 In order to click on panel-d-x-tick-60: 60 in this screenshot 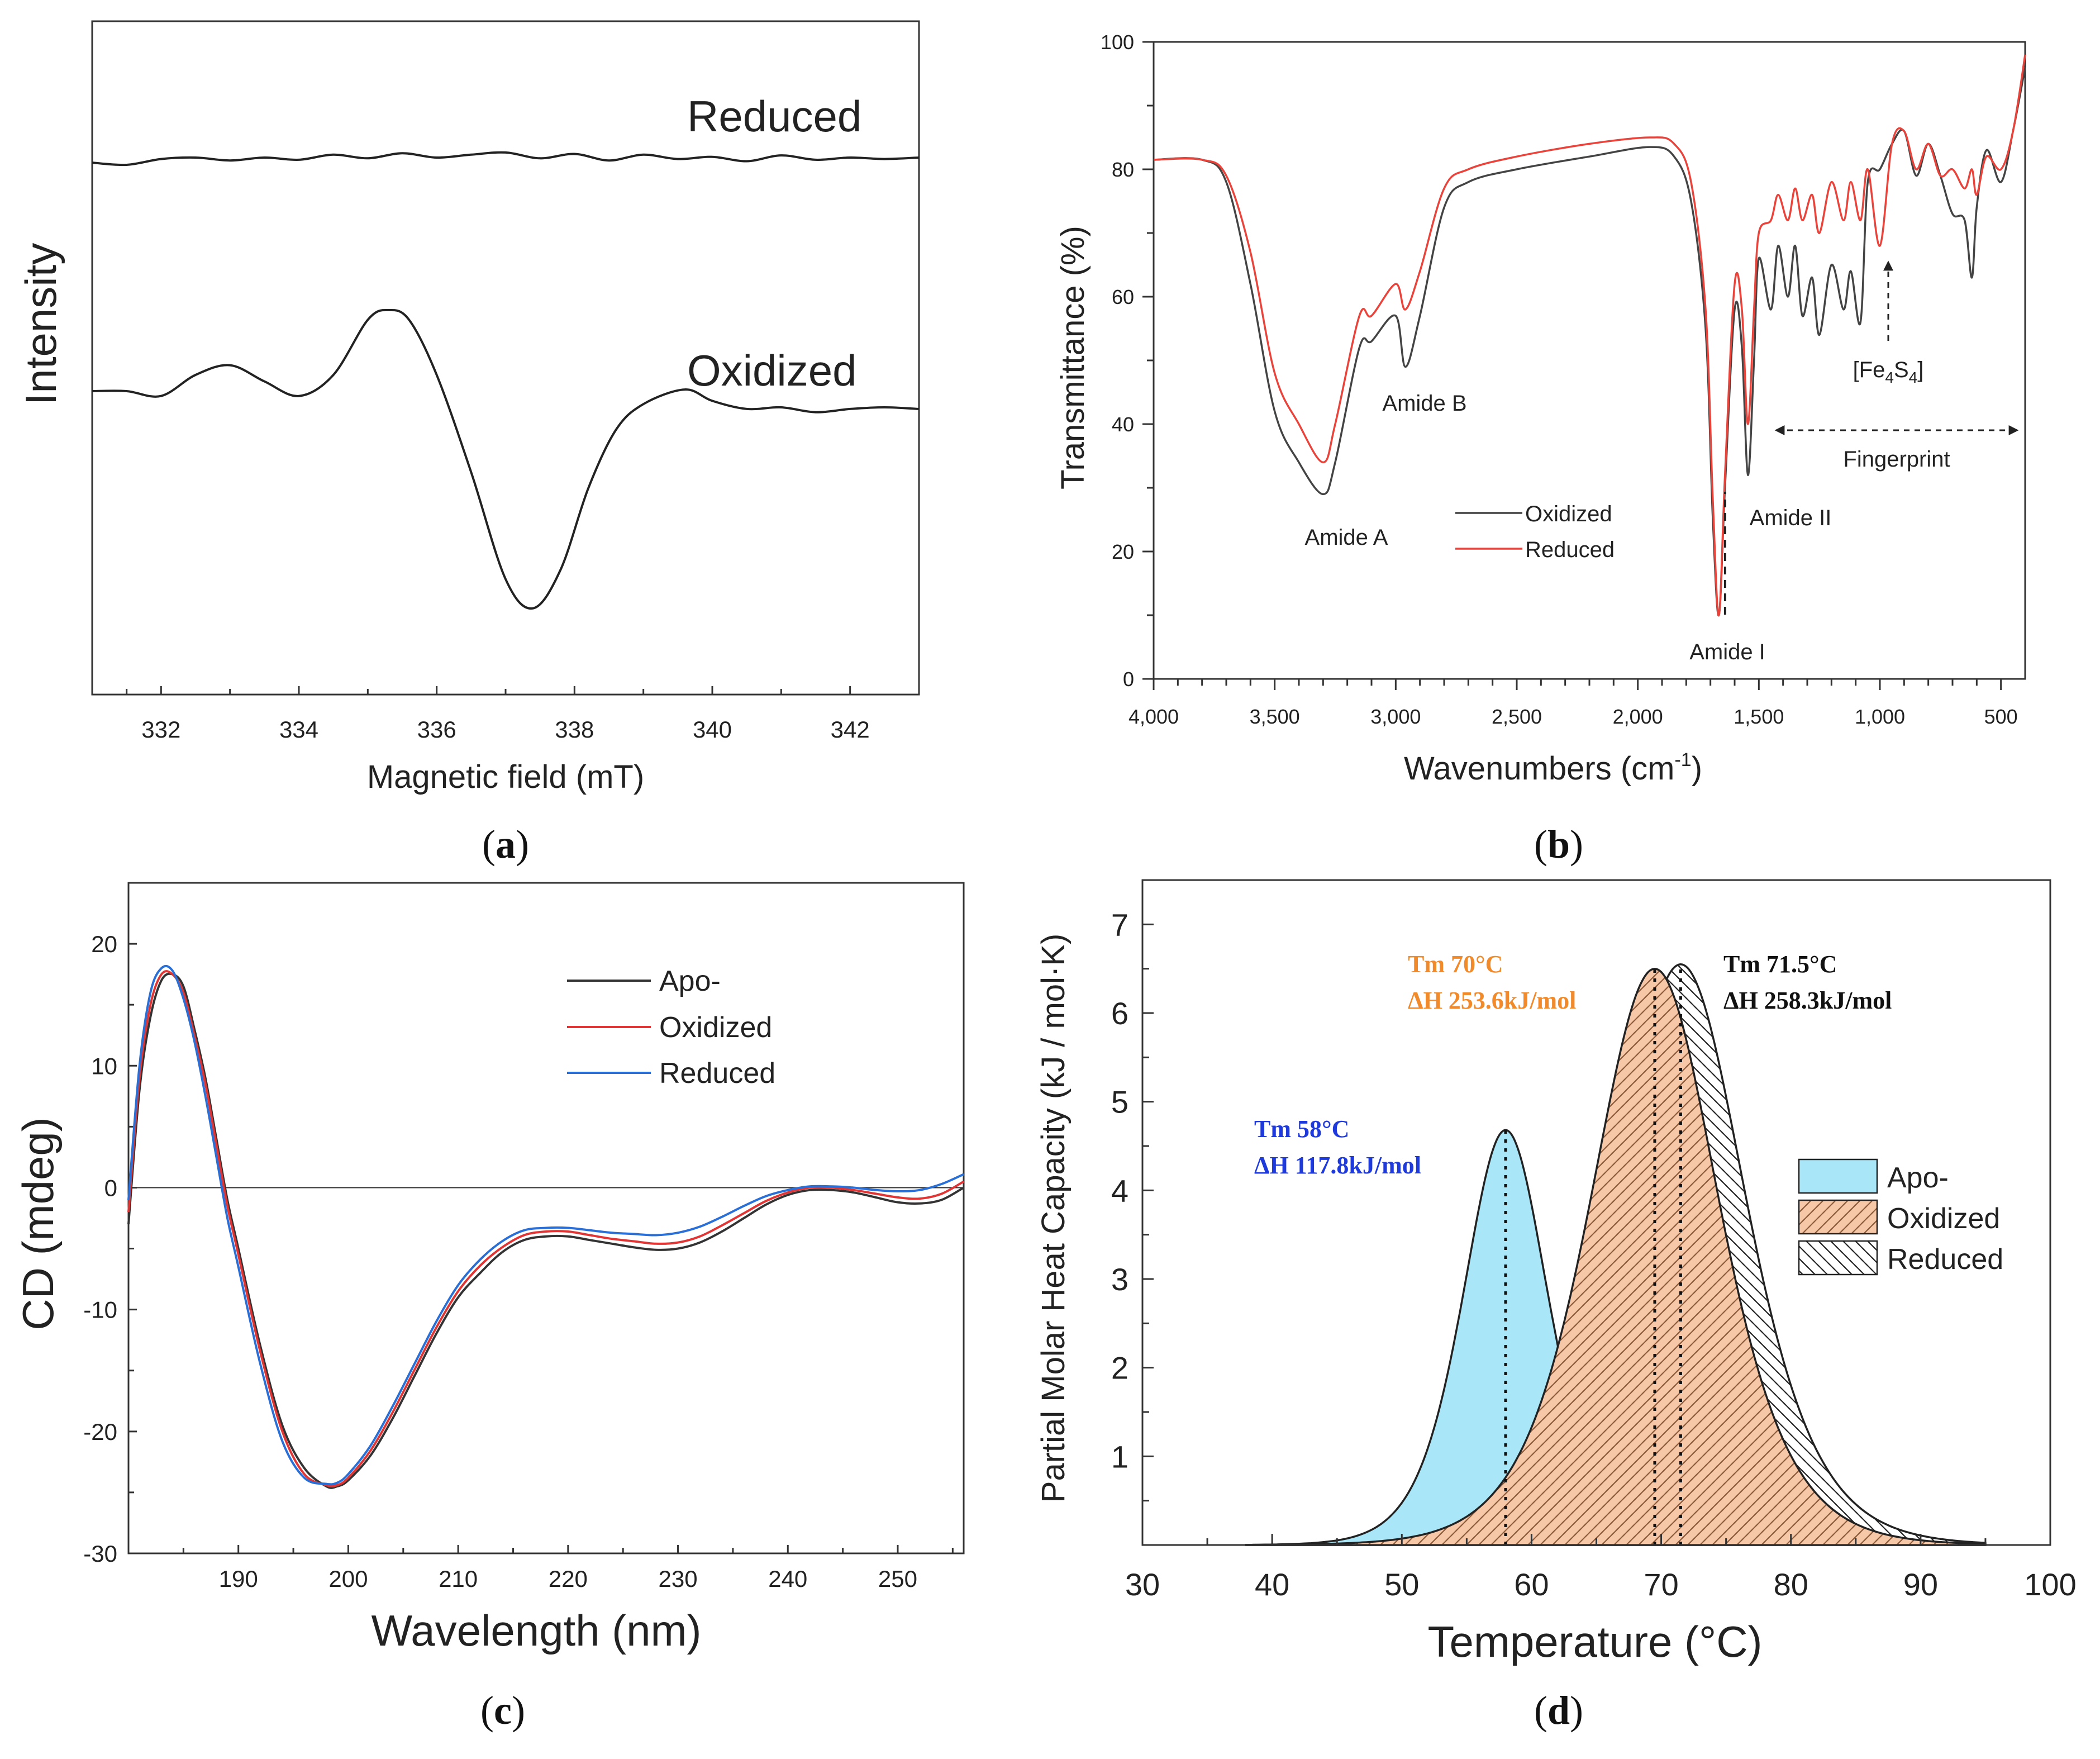, I will do `click(1531, 1584)`.